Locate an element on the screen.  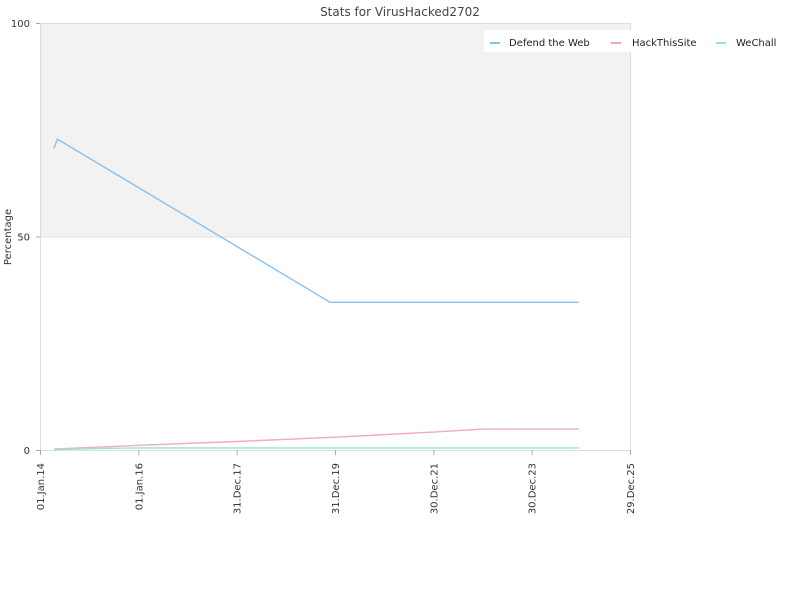
legend-background is located at coordinates (632, 41).